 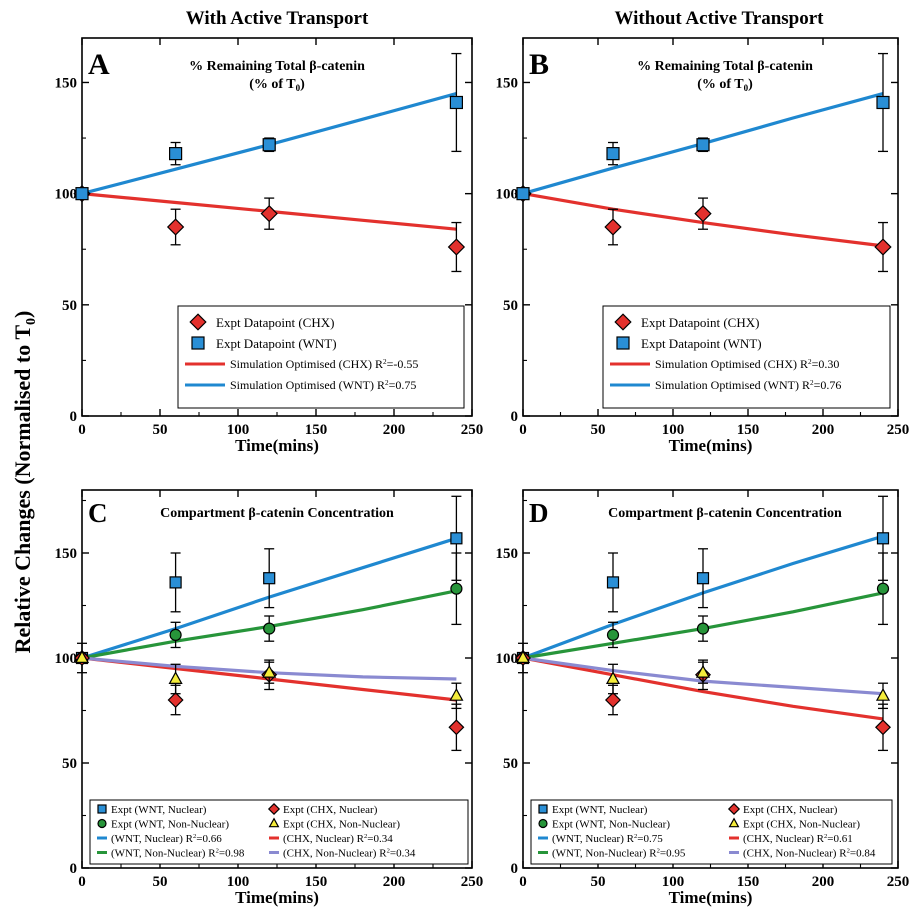 What do you see at coordinates (324, 364) in the screenshot?
I see `legend-label: Simulation Optimised (CHX) R2=-0.55` at bounding box center [324, 364].